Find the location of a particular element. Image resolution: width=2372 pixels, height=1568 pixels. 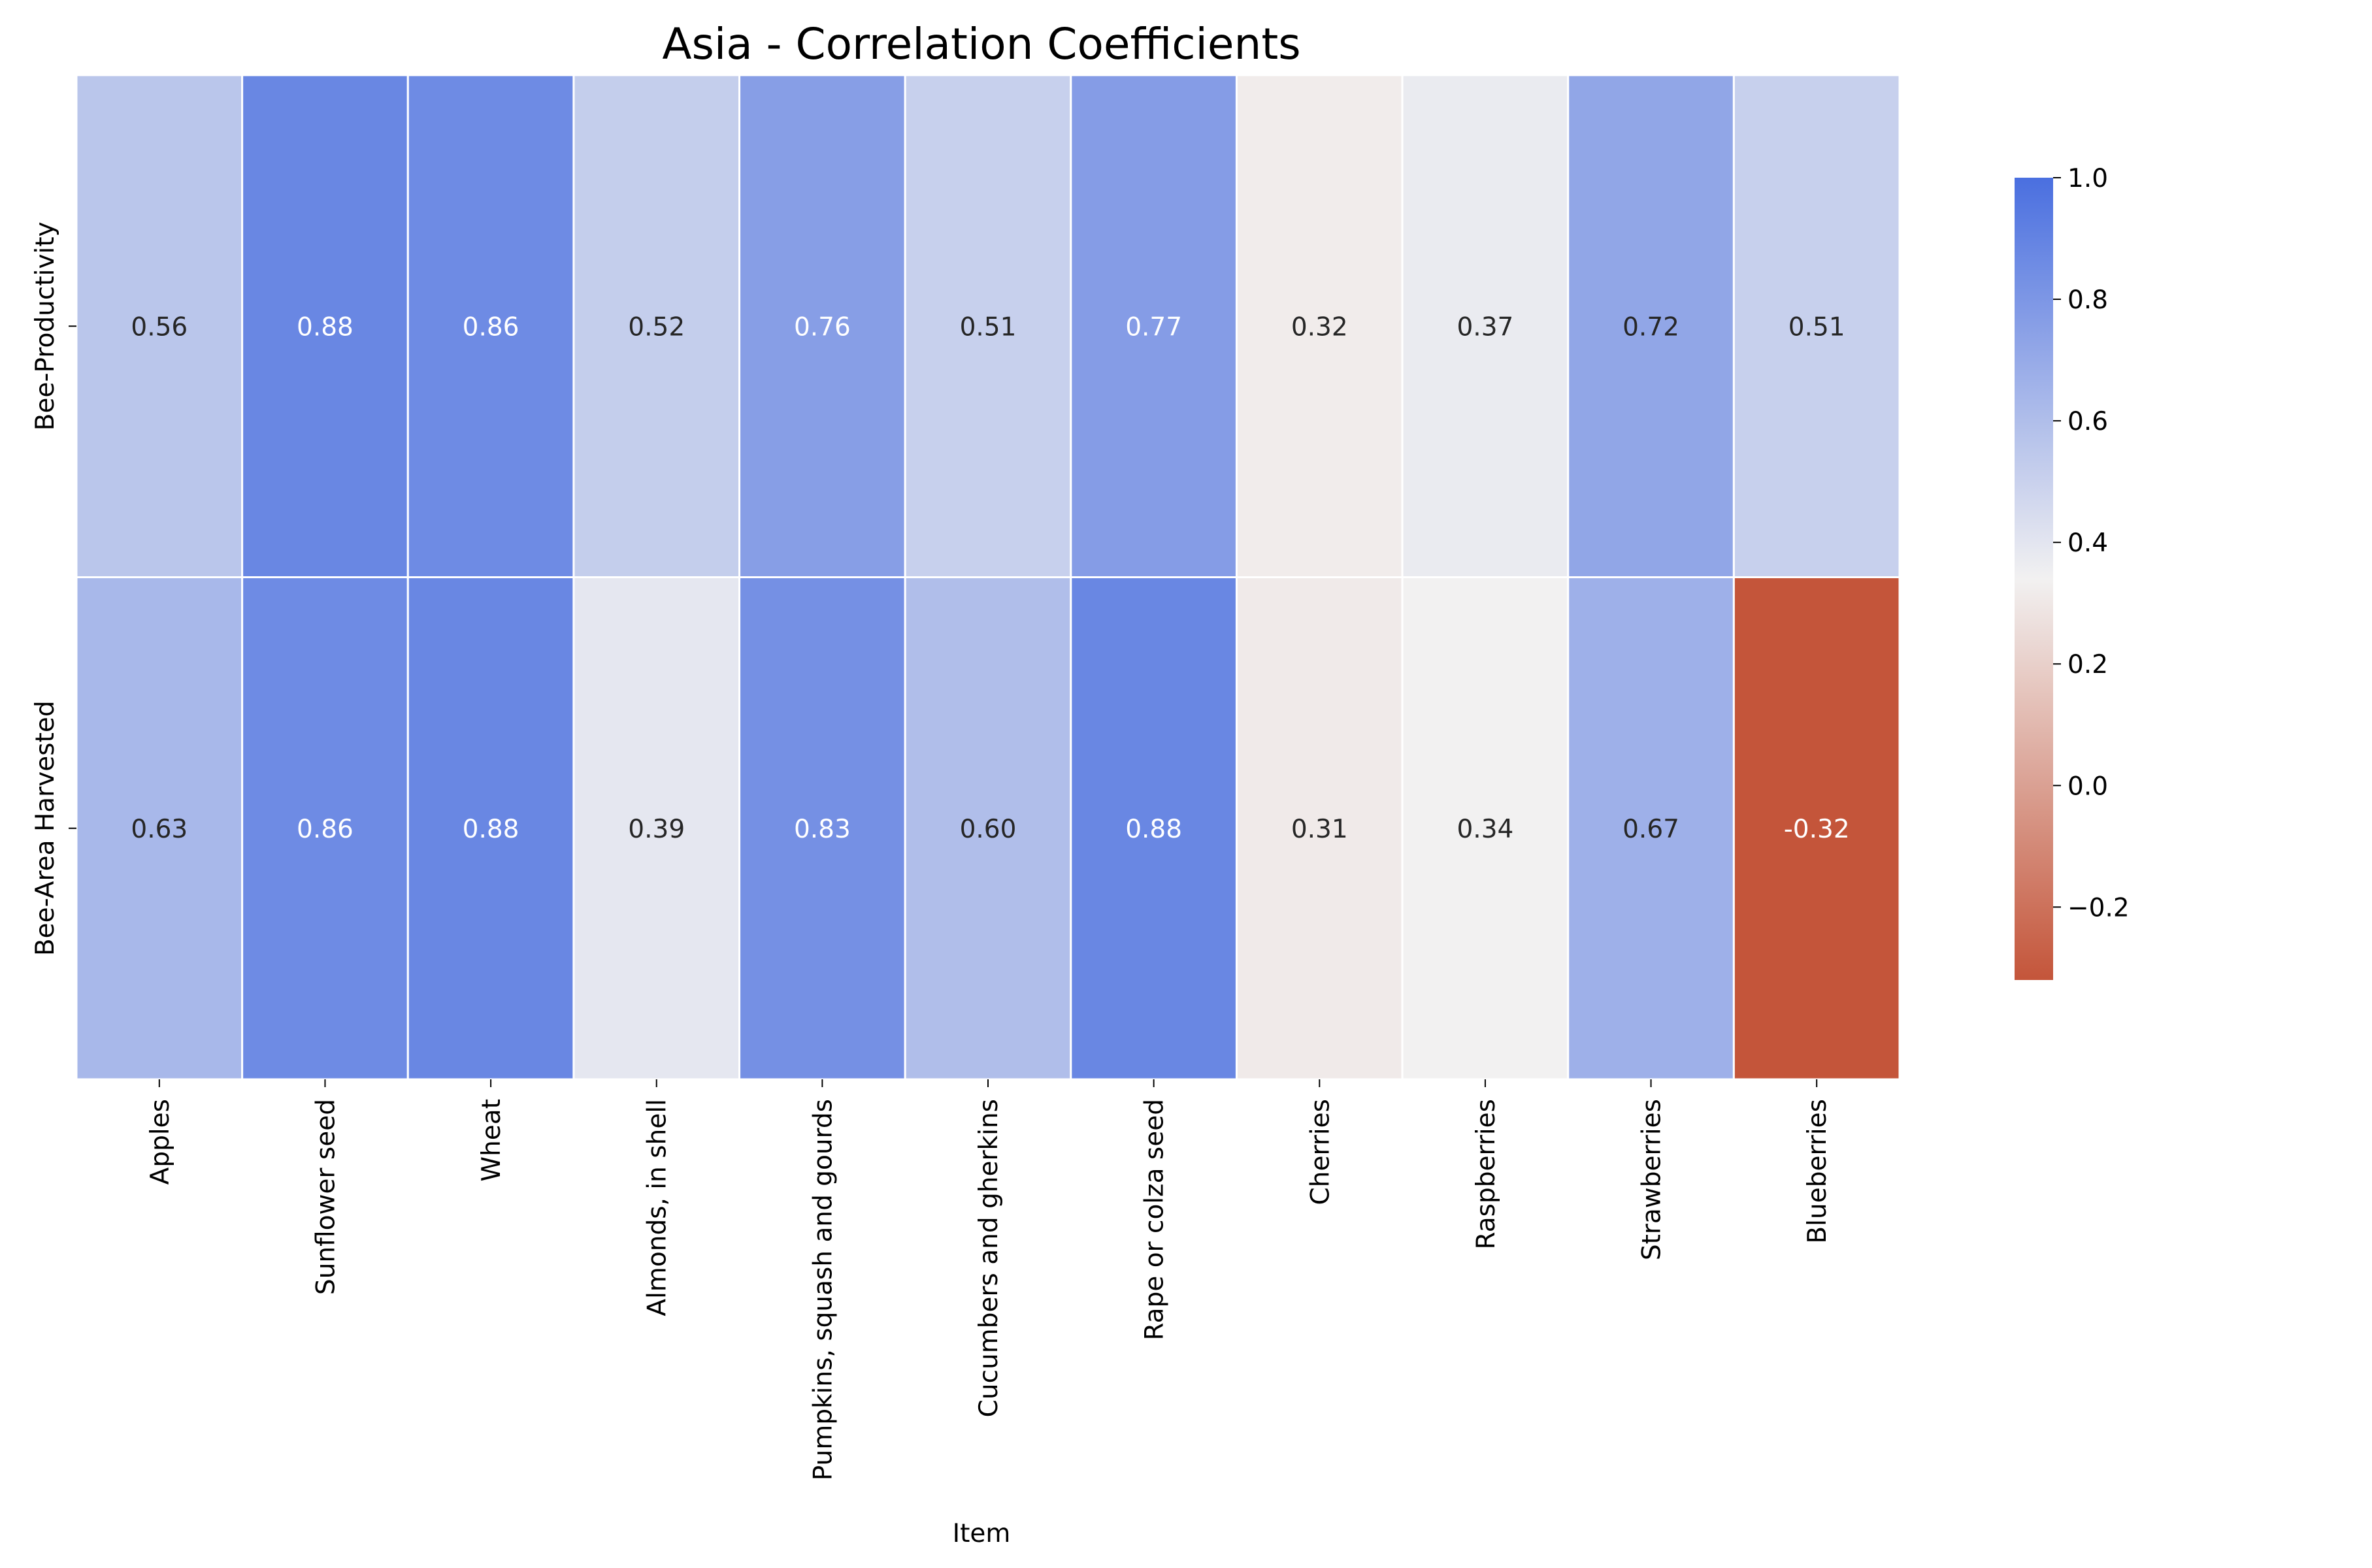

cell-value-label: 0.39 is located at coordinates (656, 829).